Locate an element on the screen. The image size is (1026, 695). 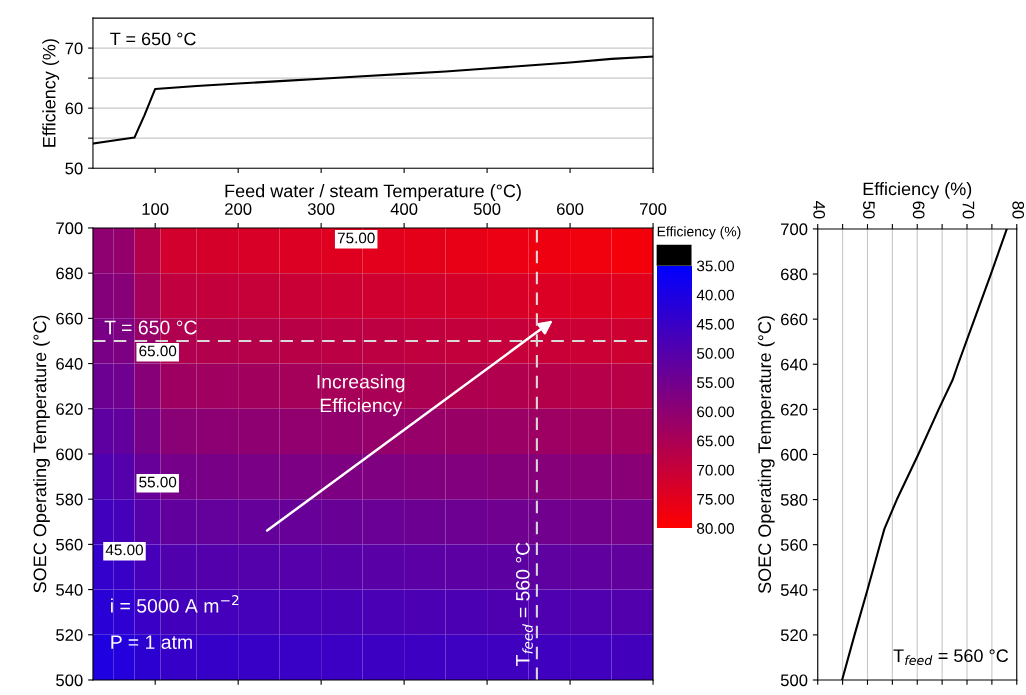
annotation: 45.00 is located at coordinates (124, 550).